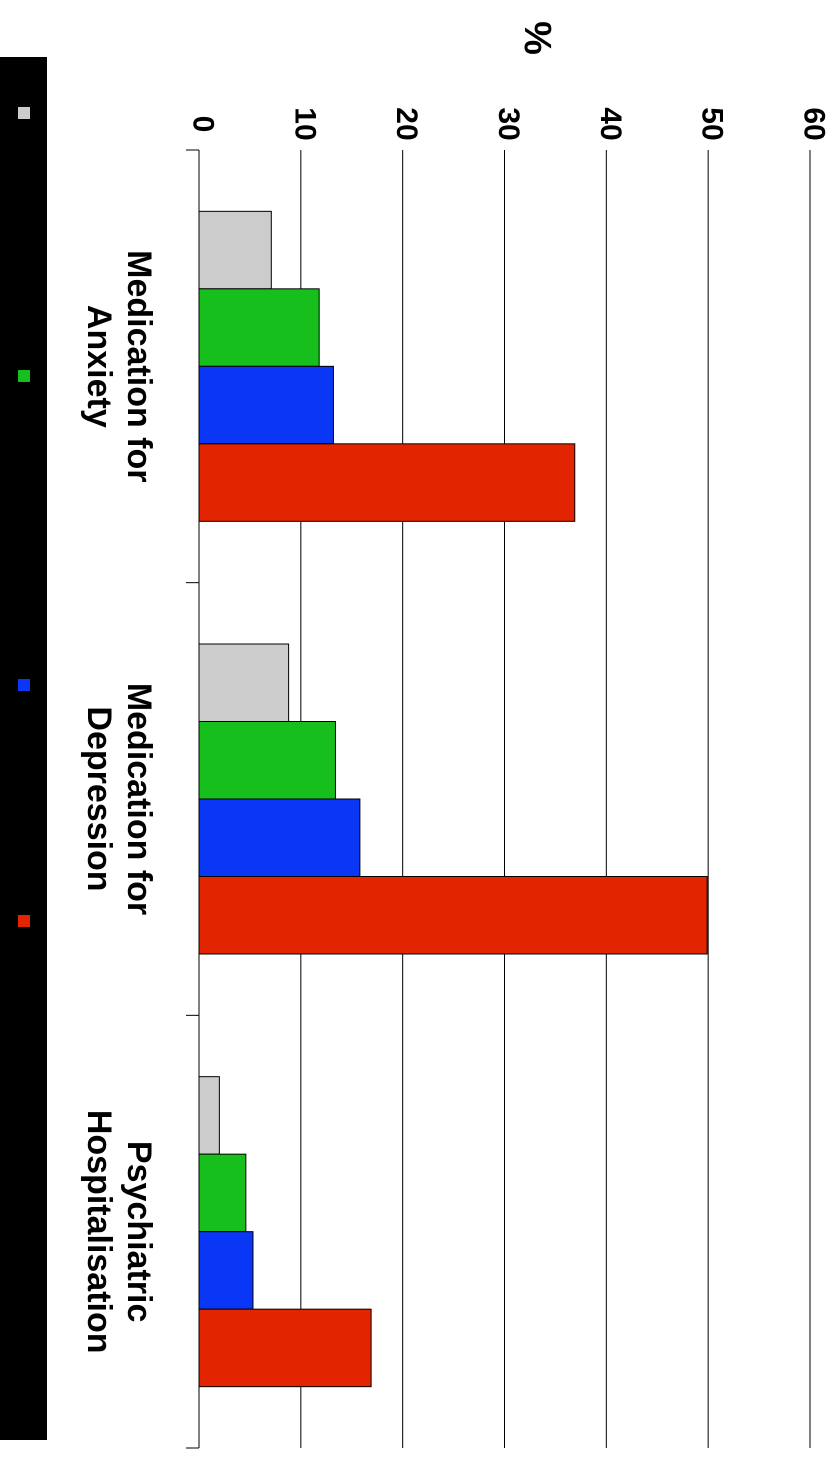 The height and width of the screenshot is (1460, 839). What do you see at coordinates (99, 366) in the screenshot?
I see `category-label: Anxiety` at bounding box center [99, 366].